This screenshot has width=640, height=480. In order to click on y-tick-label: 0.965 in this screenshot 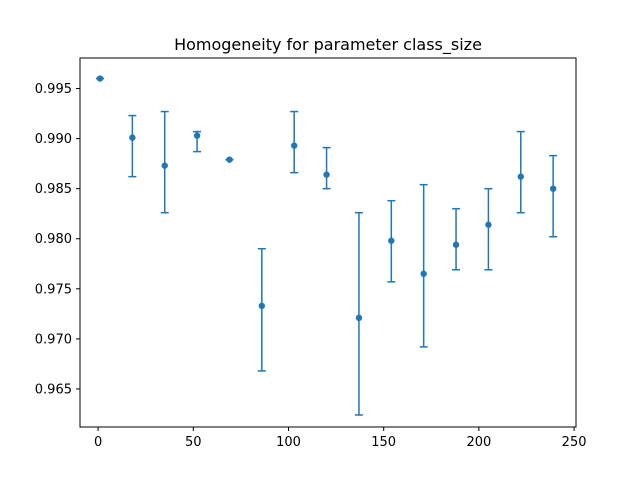, I will do `click(53, 389)`.